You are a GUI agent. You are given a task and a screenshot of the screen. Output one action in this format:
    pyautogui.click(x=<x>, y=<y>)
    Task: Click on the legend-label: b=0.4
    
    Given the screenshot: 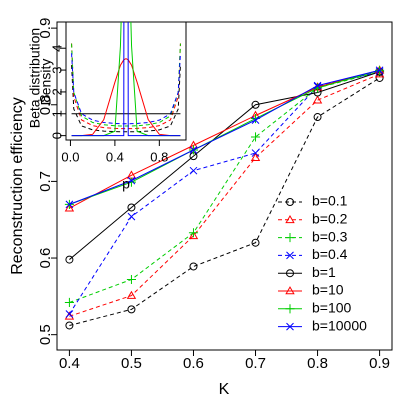 What is the action you would take?
    pyautogui.click(x=330, y=254)
    